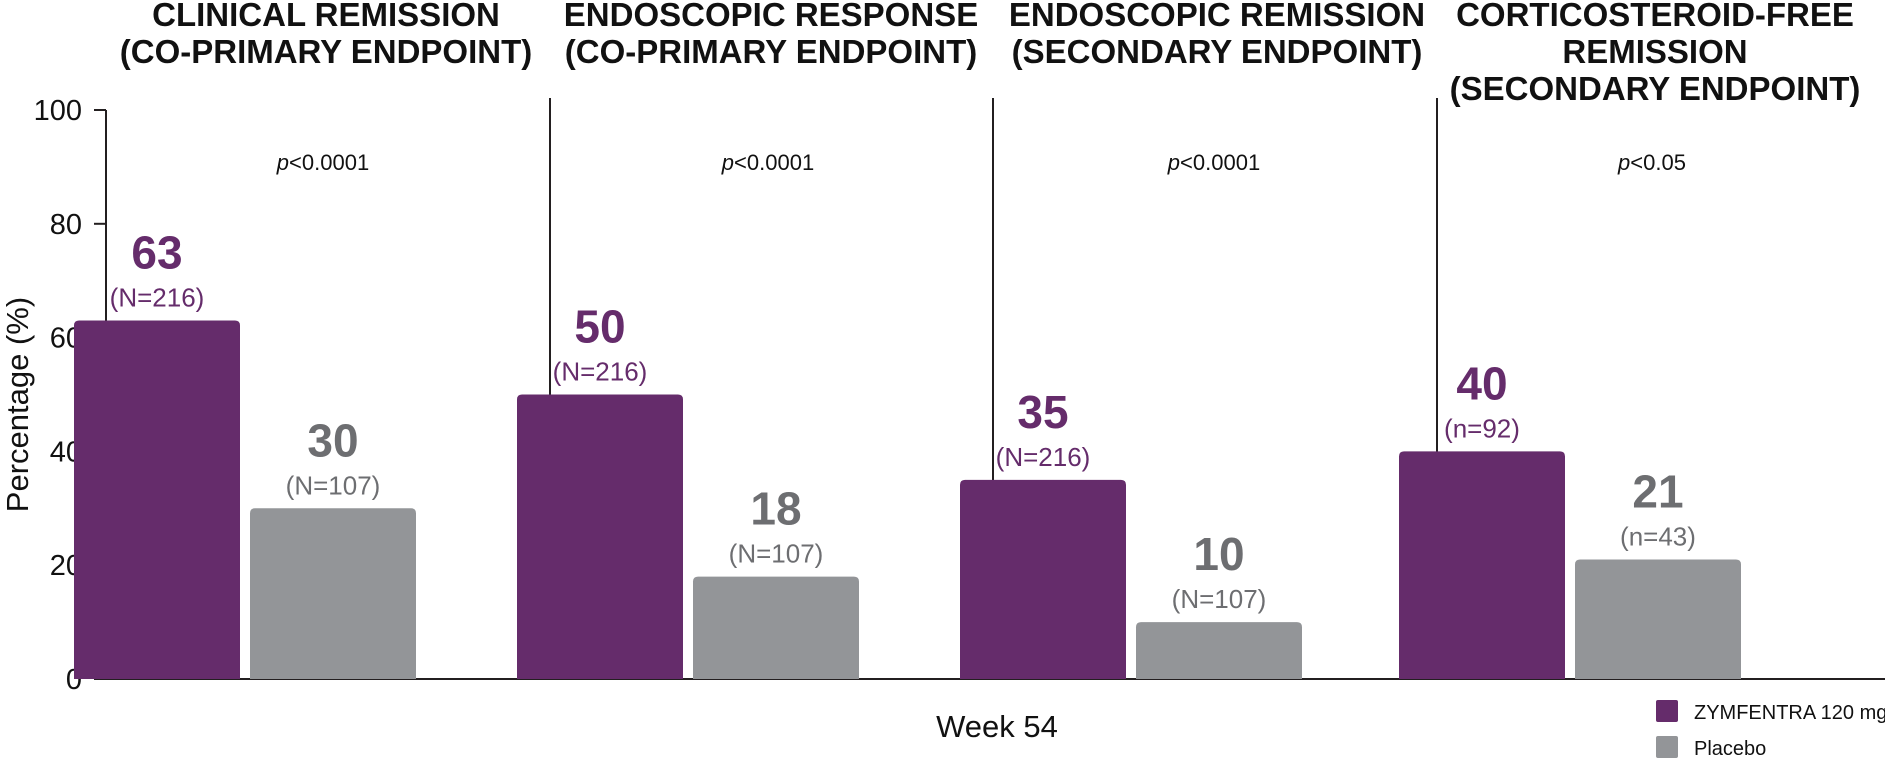  I want to click on value-label: 35, so click(1042, 412).